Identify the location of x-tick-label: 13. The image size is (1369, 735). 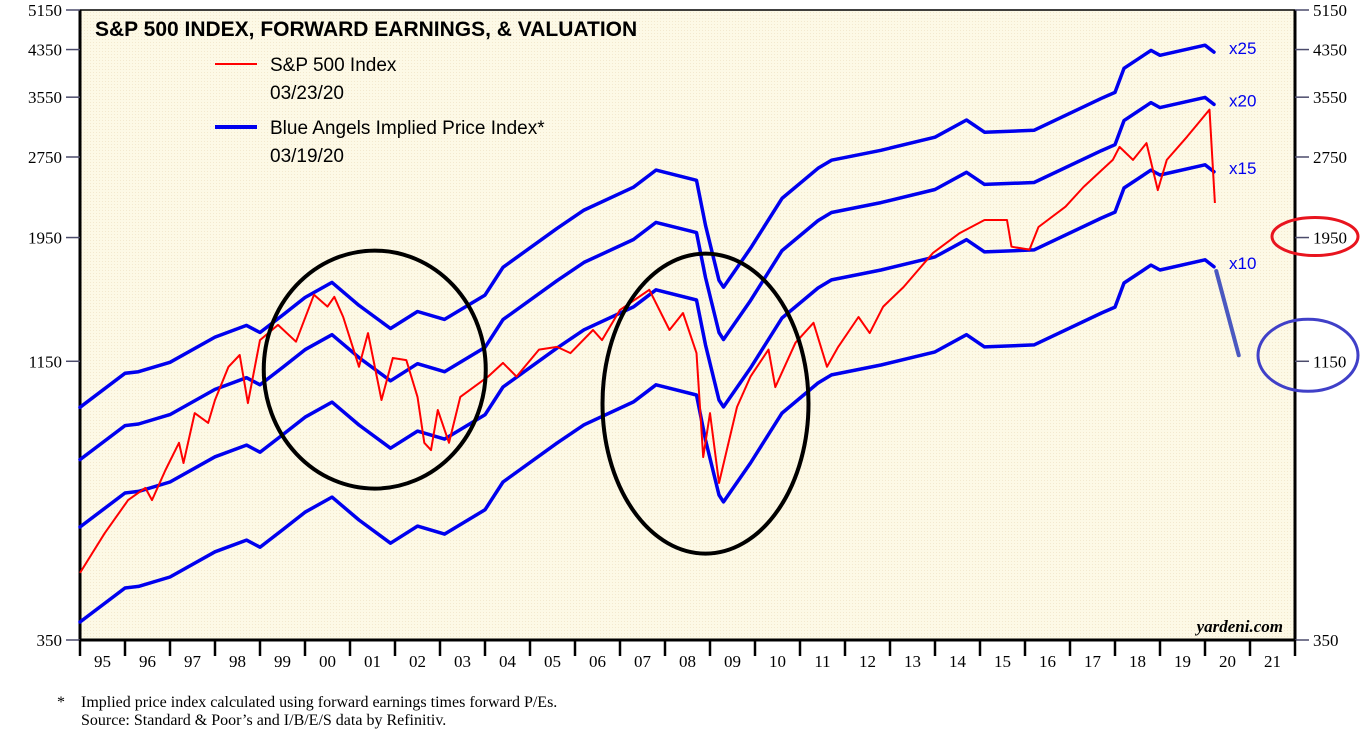
(912, 661).